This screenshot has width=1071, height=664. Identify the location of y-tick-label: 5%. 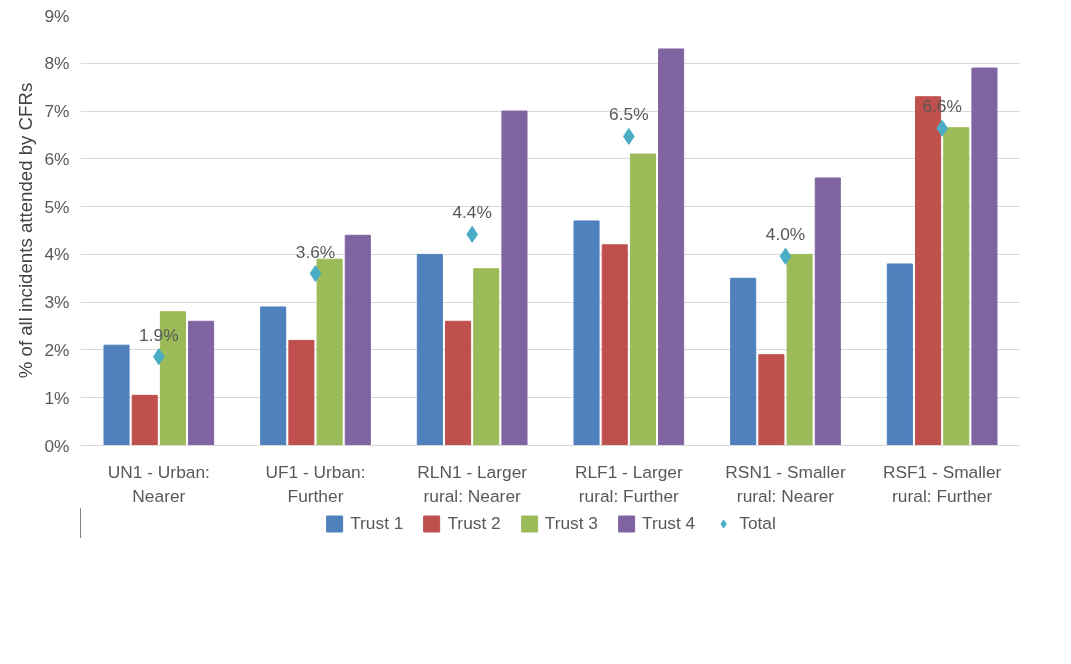
(57, 206).